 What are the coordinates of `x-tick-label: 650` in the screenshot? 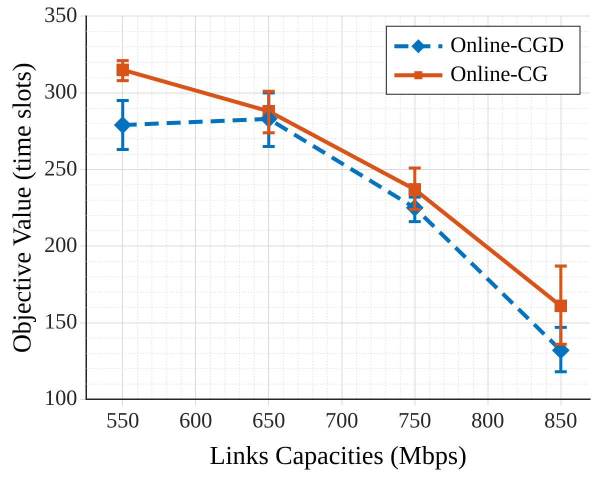 It's located at (269, 419).